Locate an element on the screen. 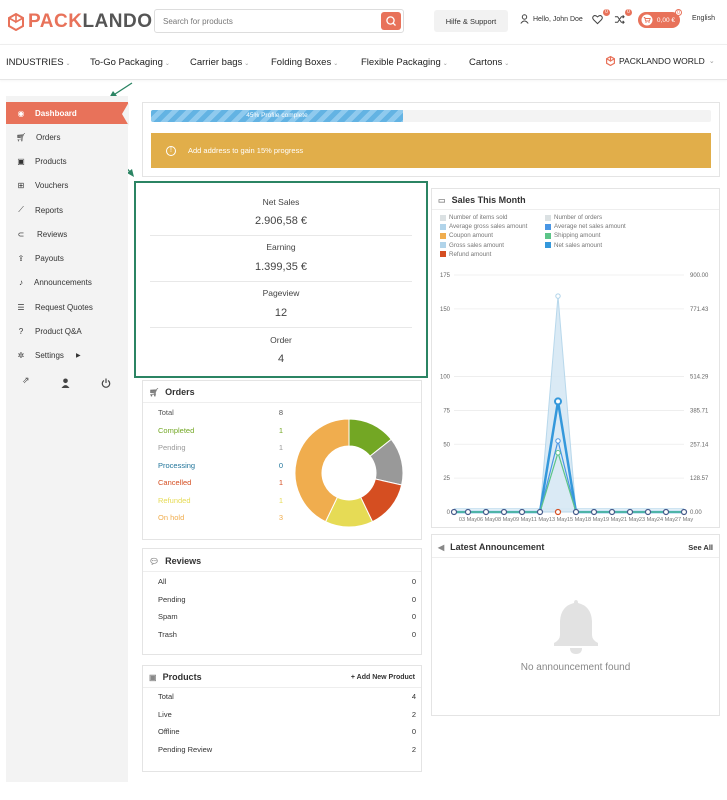  search-input is located at coordinates (265, 21).